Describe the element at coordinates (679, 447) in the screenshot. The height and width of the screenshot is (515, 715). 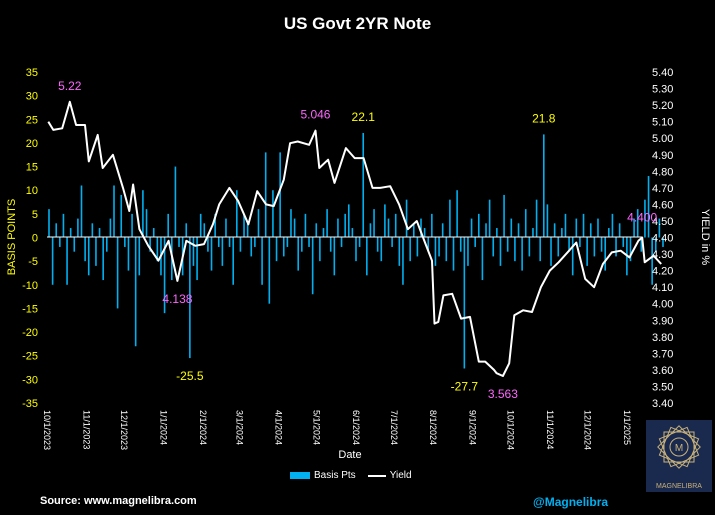
I see `logo-star-icon: M` at that location.